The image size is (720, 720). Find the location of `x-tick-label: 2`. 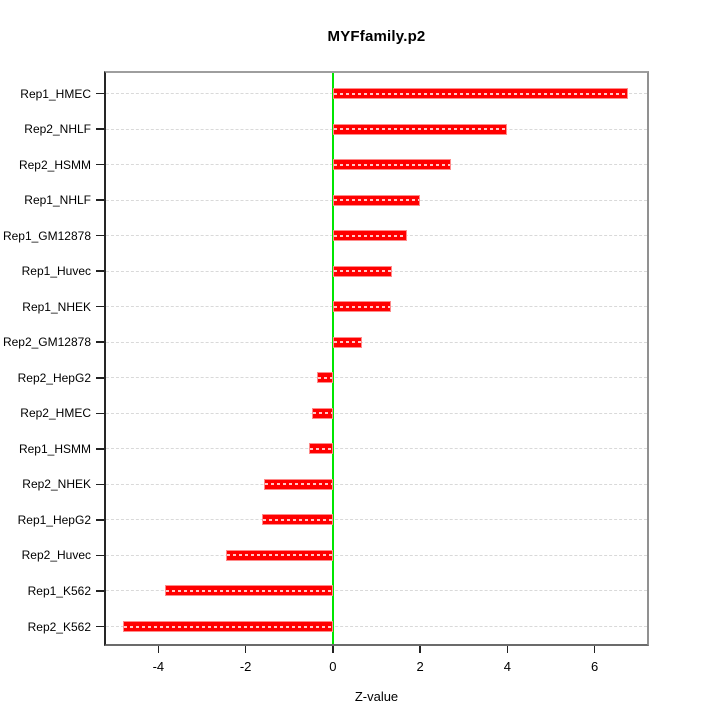

x-tick-label: 2 is located at coordinates (420, 666).